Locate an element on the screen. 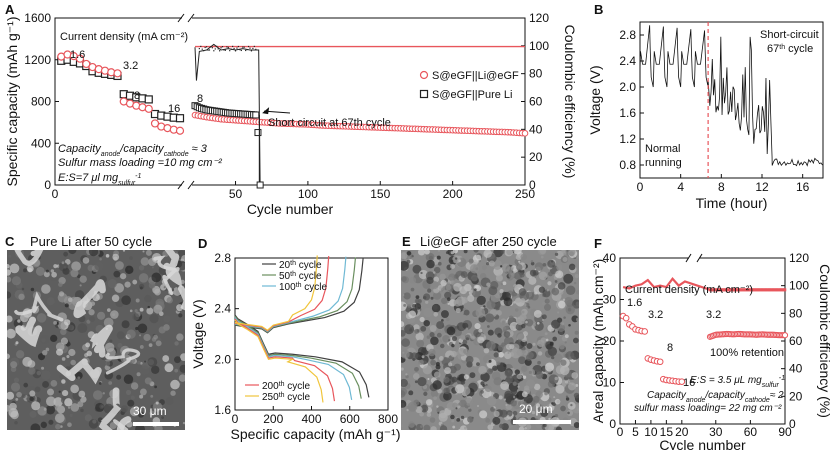 The height and width of the screenshot is (455, 831). marker-li-egf is located at coordinates (180, 130).